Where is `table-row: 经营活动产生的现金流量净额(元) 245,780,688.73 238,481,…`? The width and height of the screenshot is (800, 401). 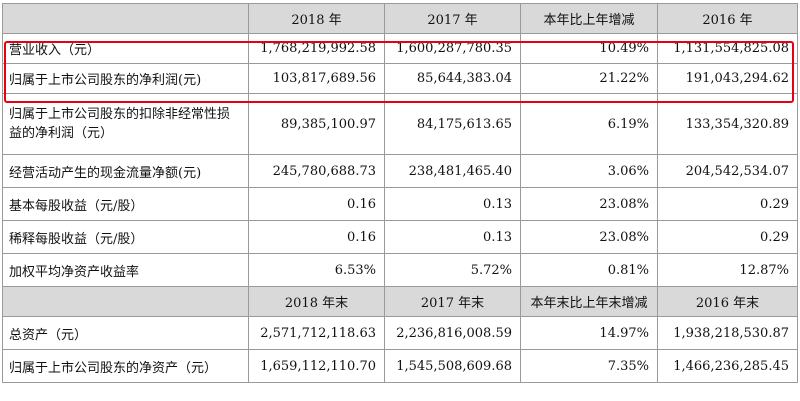
table-row: 经营活动产生的现金流量净额(元) 245,780,688.73 238,481,… is located at coordinates (400, 171).